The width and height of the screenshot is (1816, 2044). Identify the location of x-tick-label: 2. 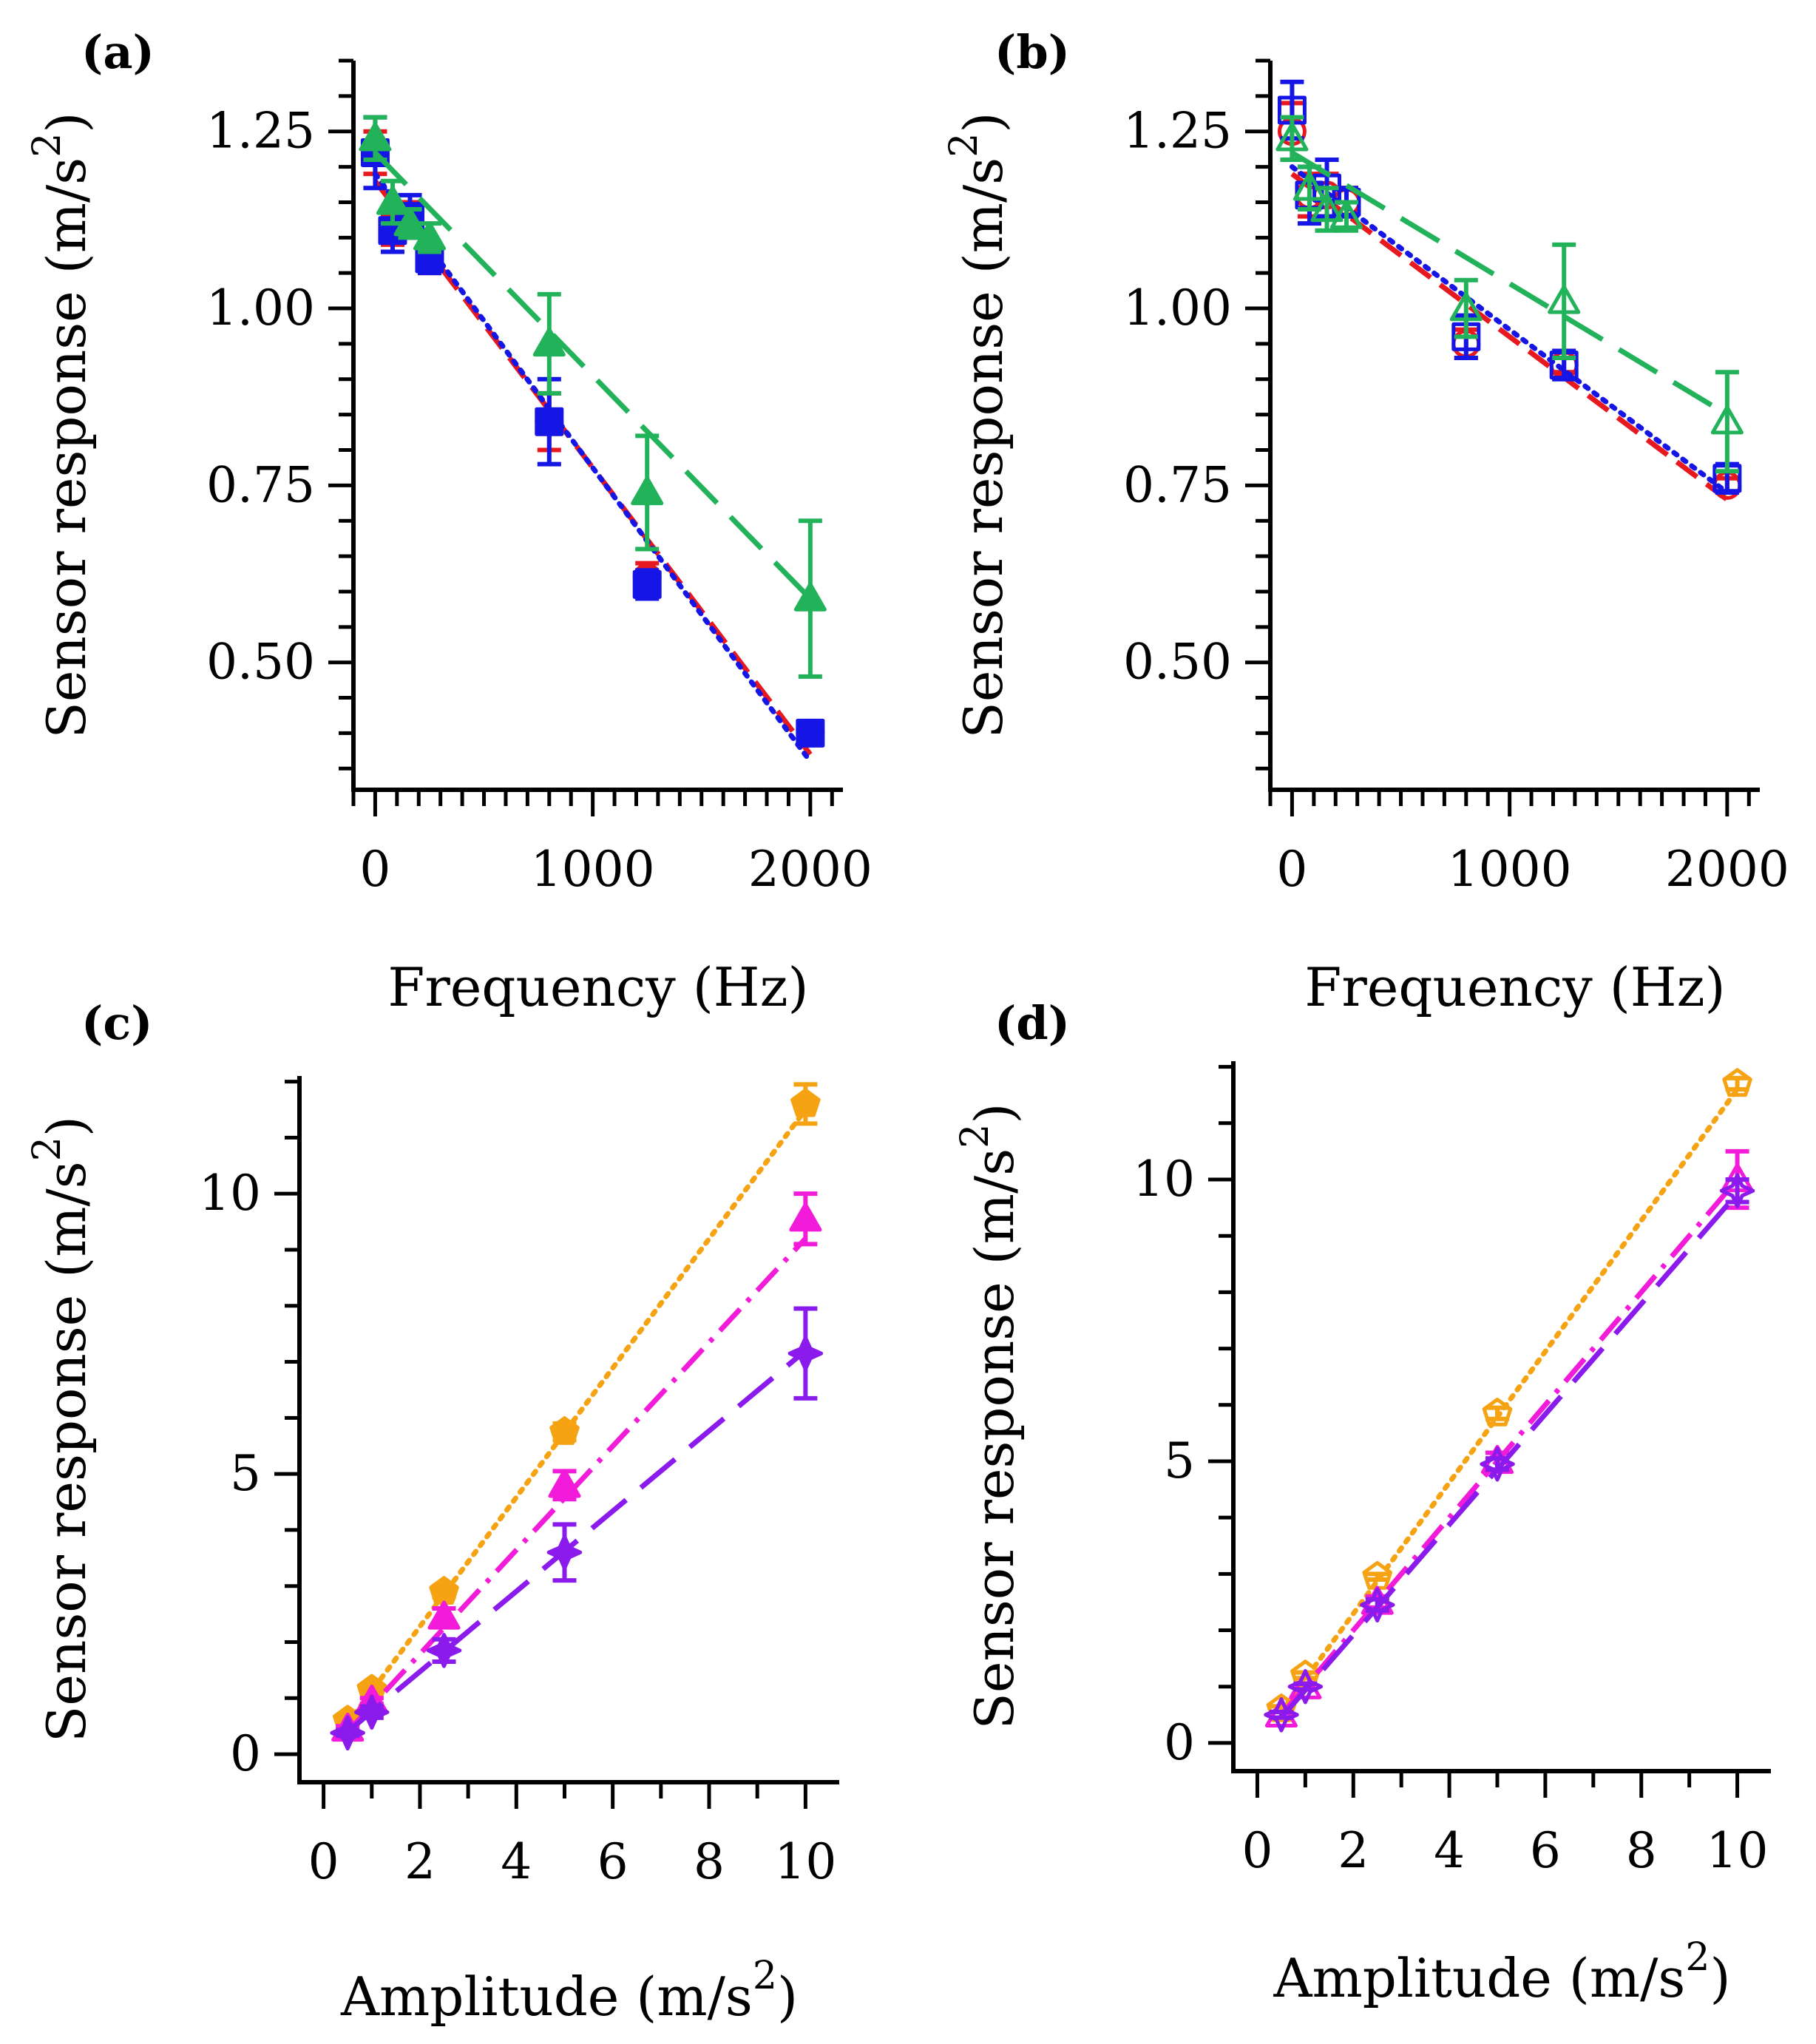
(1353, 1850).